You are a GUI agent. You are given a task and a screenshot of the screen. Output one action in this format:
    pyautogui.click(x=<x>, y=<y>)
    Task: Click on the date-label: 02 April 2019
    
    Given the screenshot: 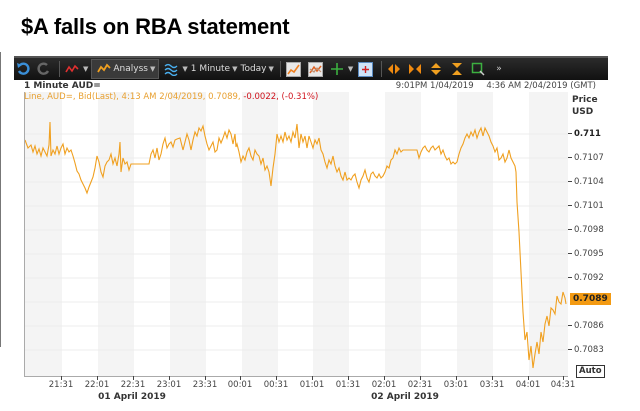 What is the action you would take?
    pyautogui.click(x=405, y=397)
    